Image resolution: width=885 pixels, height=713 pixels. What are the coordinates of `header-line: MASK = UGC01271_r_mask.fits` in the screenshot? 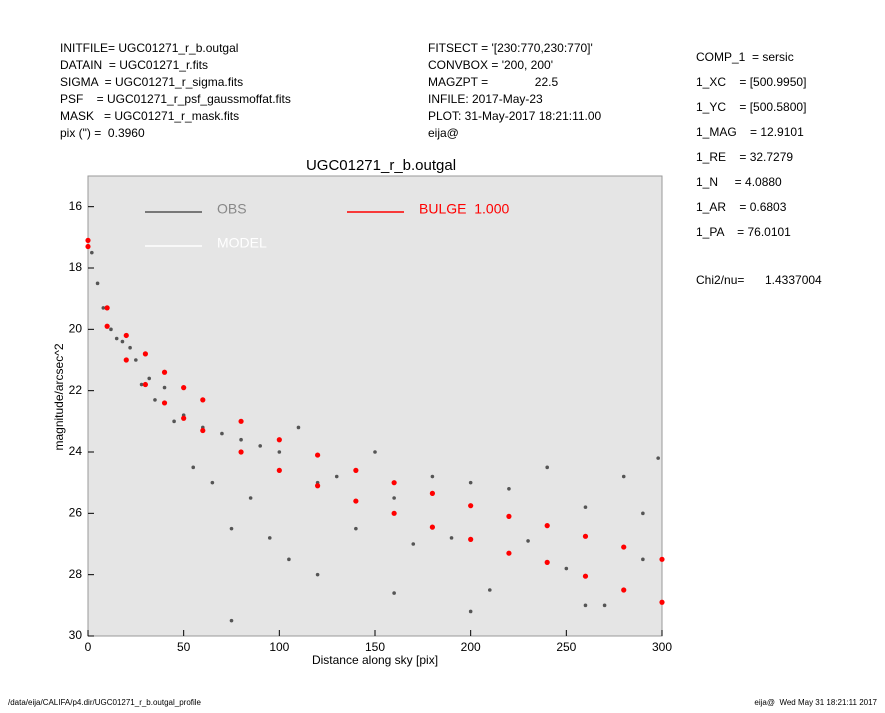 It's located at (149, 116).